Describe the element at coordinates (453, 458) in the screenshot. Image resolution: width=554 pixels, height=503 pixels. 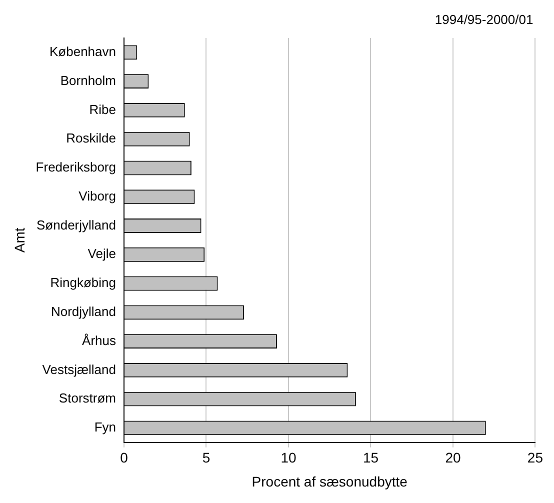
I see `x-tick-label: 20` at that location.